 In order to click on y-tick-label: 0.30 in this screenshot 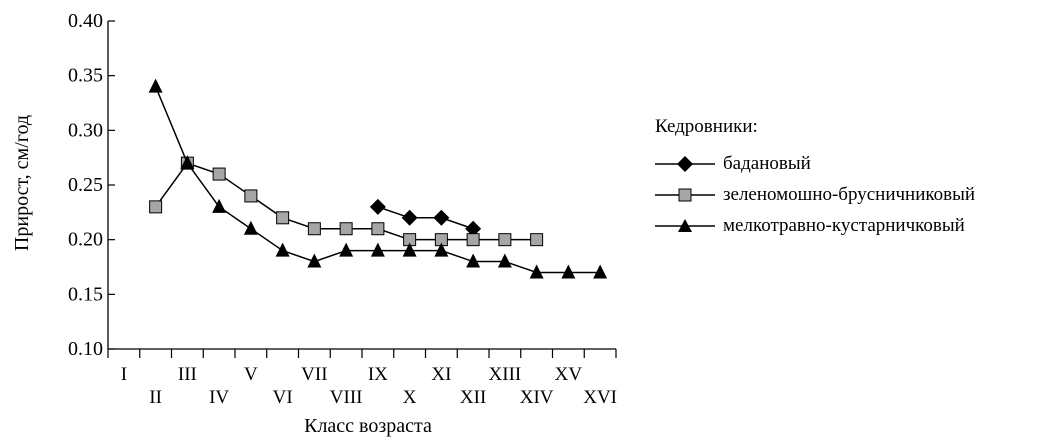, I will do `click(85, 130)`.